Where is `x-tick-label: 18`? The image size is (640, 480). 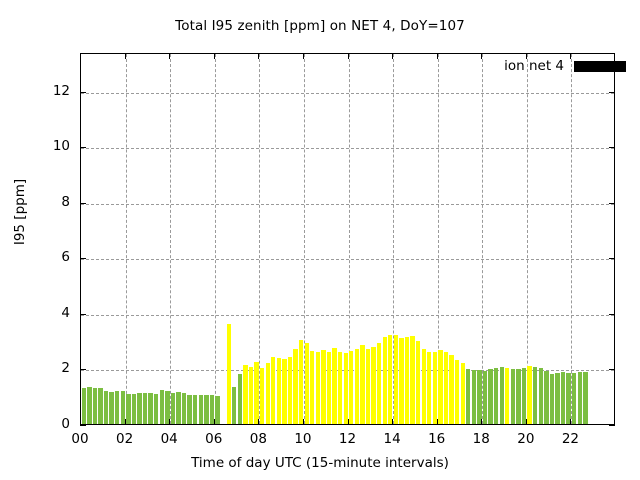
x-tick-label: 18 is located at coordinates (481, 439).